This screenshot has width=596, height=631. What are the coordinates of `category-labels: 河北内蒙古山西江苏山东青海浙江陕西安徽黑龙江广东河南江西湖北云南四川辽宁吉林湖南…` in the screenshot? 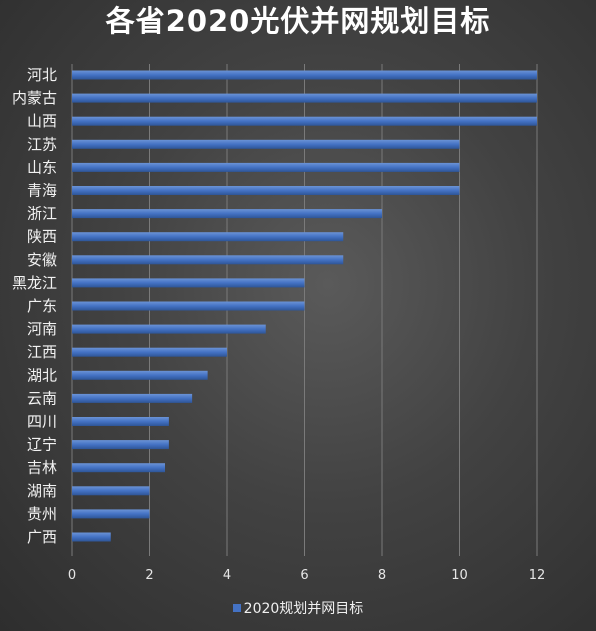 It's located at (34, 306).